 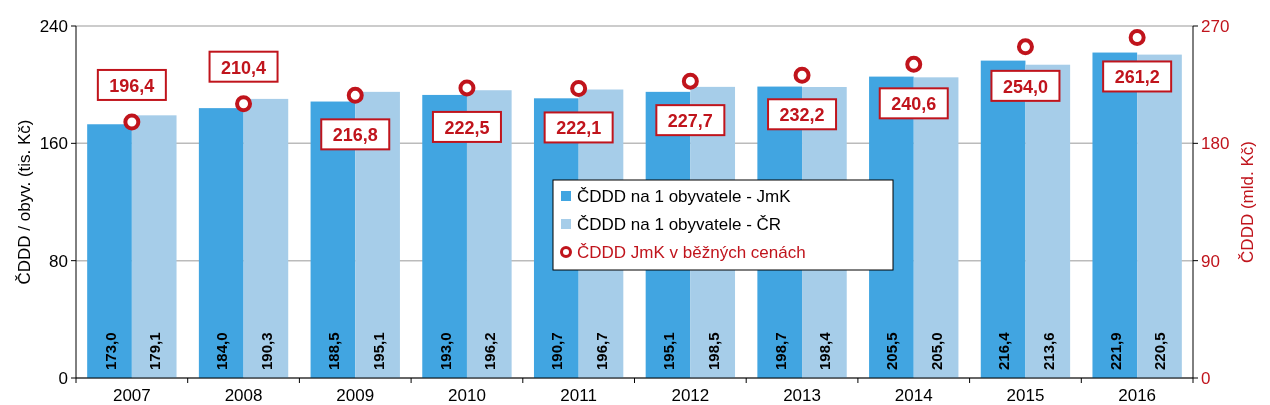 What do you see at coordinates (1215, 144) in the screenshot?
I see `y2-tick-label: 180` at bounding box center [1215, 144].